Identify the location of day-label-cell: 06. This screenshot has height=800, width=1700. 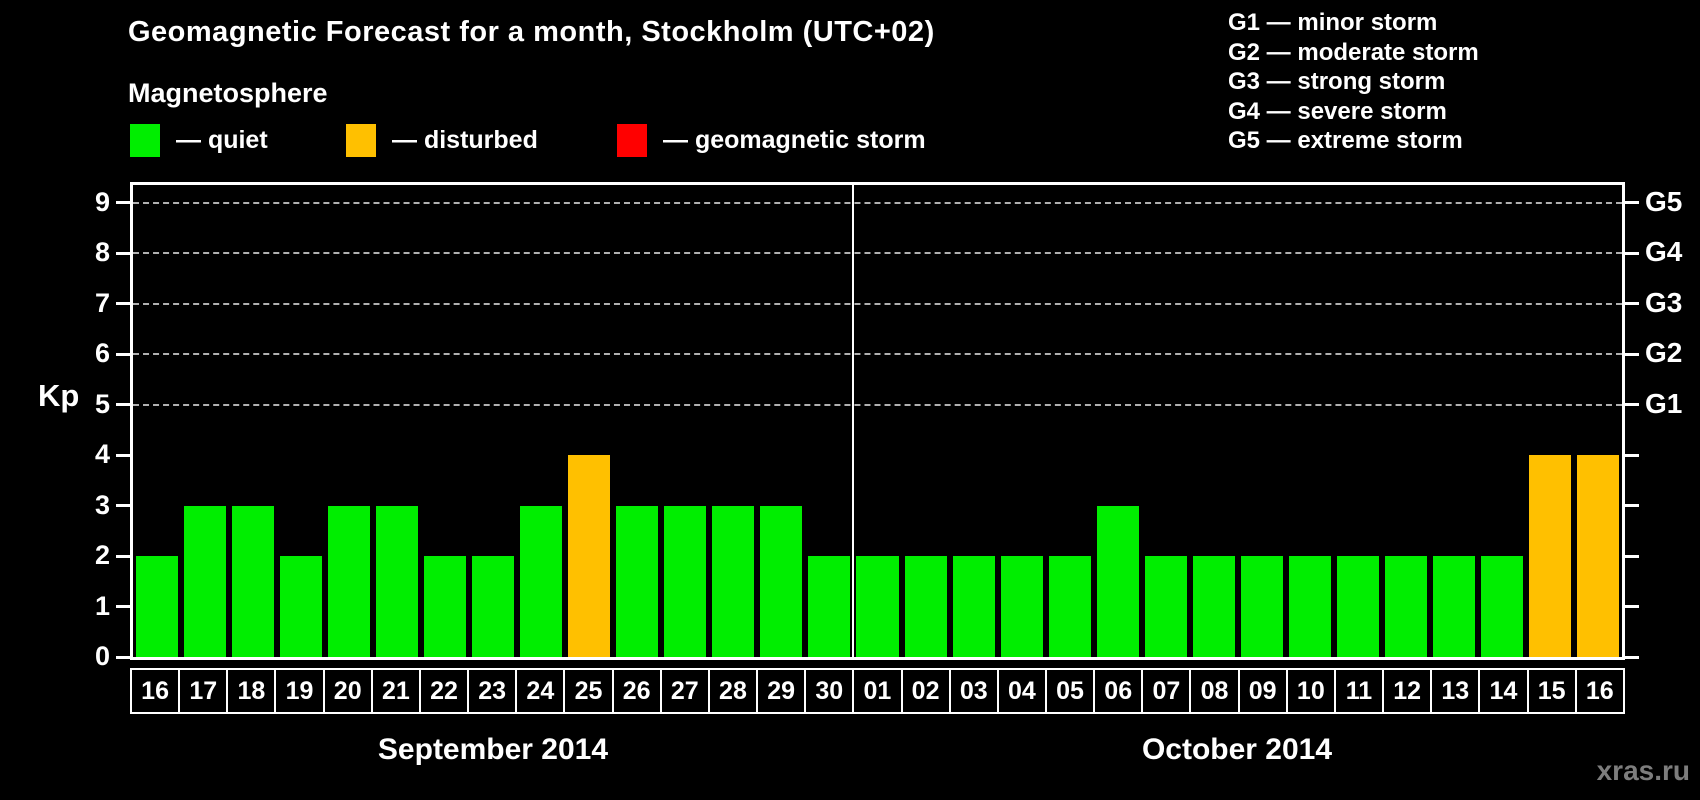
(1118, 691).